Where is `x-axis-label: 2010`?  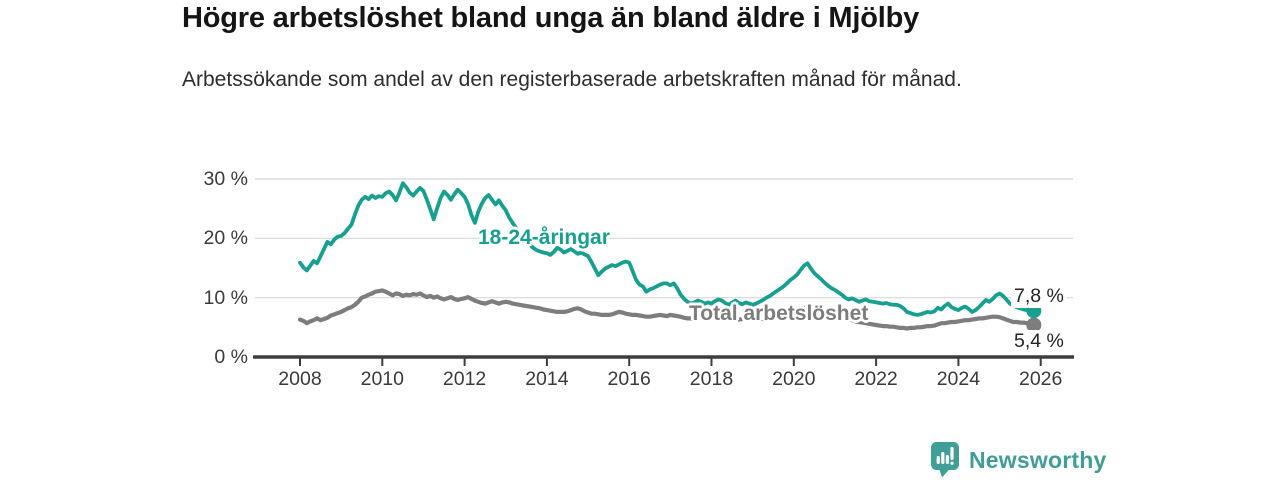 x-axis-label: 2010 is located at coordinates (382, 379).